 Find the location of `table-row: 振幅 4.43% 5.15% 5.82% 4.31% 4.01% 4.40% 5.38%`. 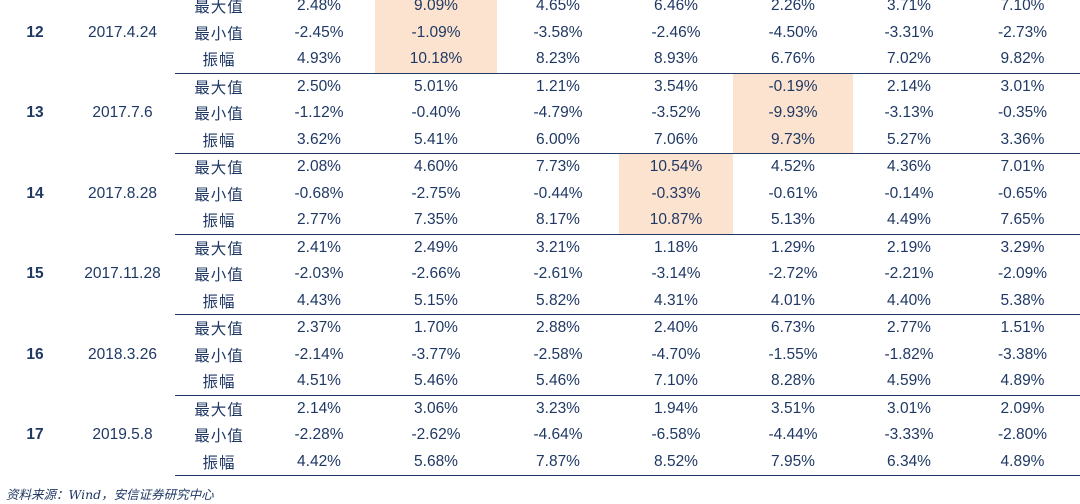

table-row: 振幅 4.43% 5.15% 5.82% 4.31% 4.01% 4.40% 5.38% is located at coordinates (540, 301).